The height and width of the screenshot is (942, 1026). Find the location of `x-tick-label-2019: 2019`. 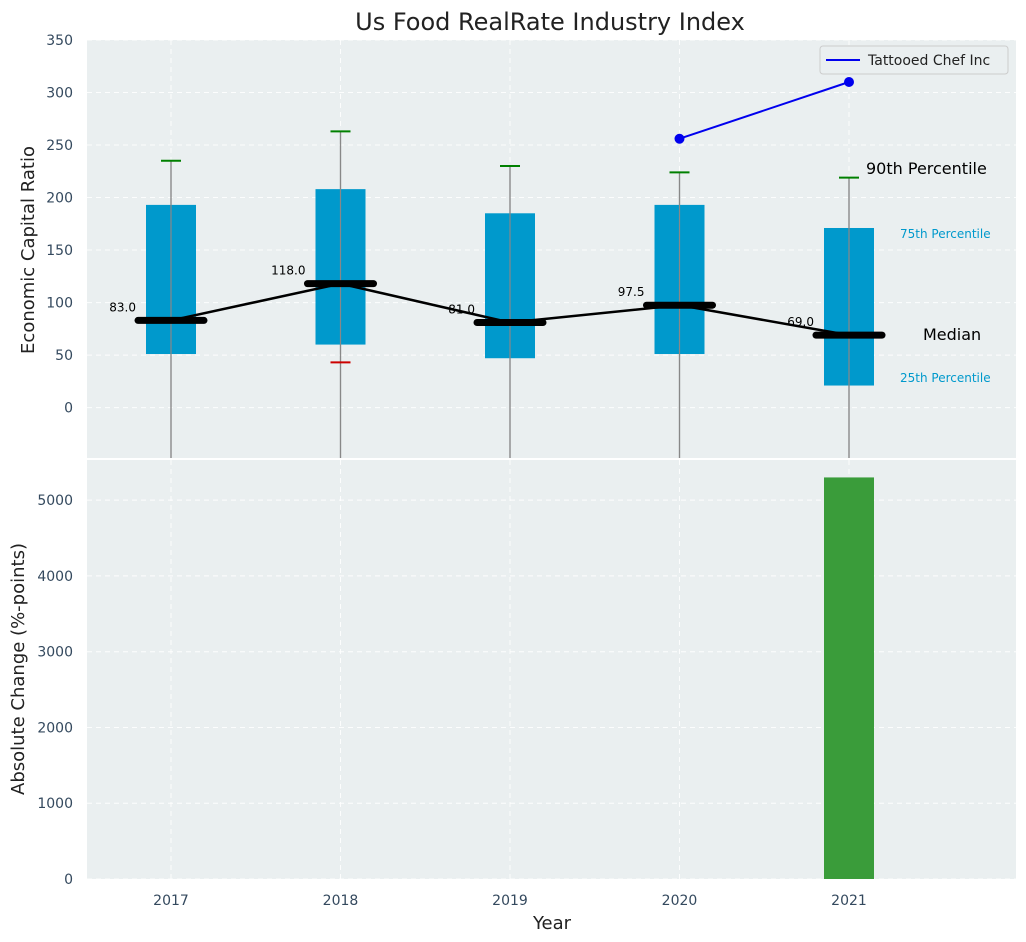

x-tick-label-2019: 2019 is located at coordinates (510, 901).